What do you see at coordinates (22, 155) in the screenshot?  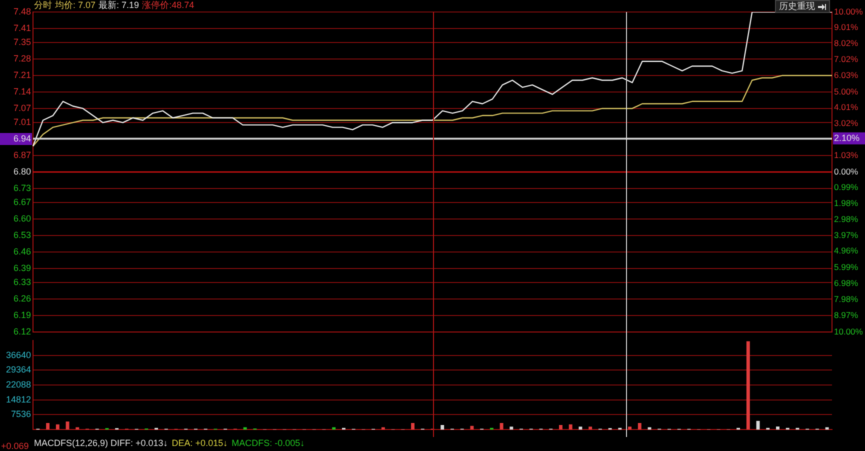 I see `y-tick-label: 6.87` at bounding box center [22, 155].